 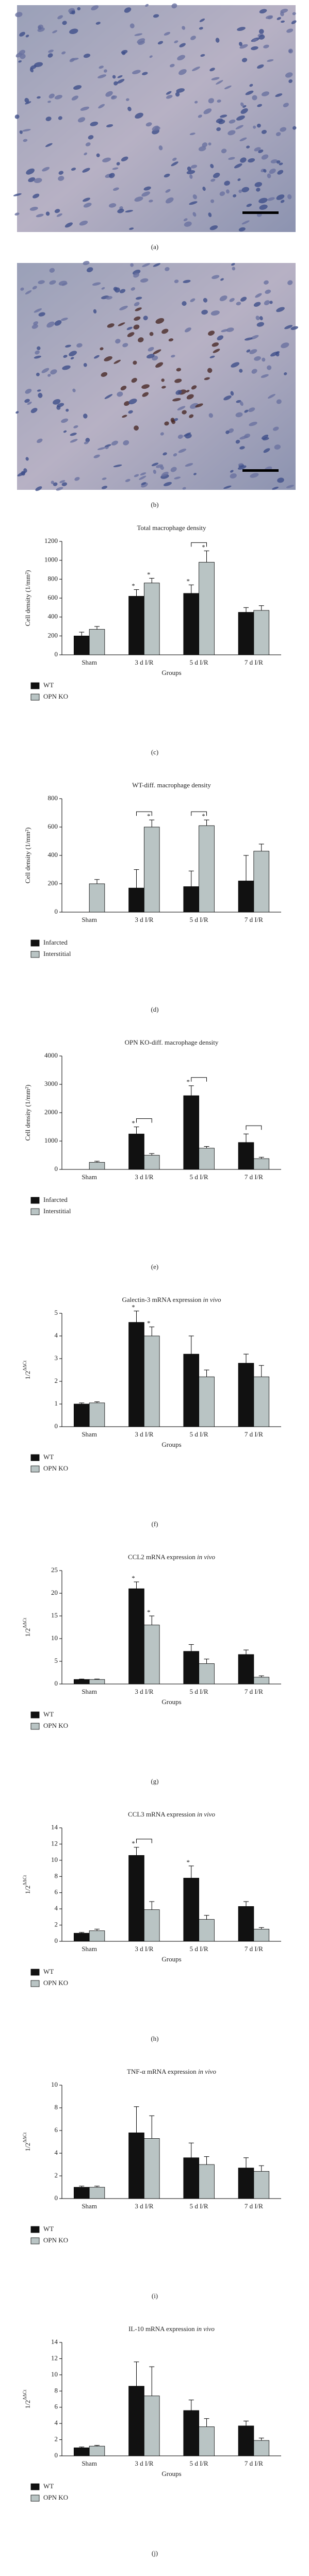 I want to click on legend-label: OPN KO, so click(x=55, y=1468).